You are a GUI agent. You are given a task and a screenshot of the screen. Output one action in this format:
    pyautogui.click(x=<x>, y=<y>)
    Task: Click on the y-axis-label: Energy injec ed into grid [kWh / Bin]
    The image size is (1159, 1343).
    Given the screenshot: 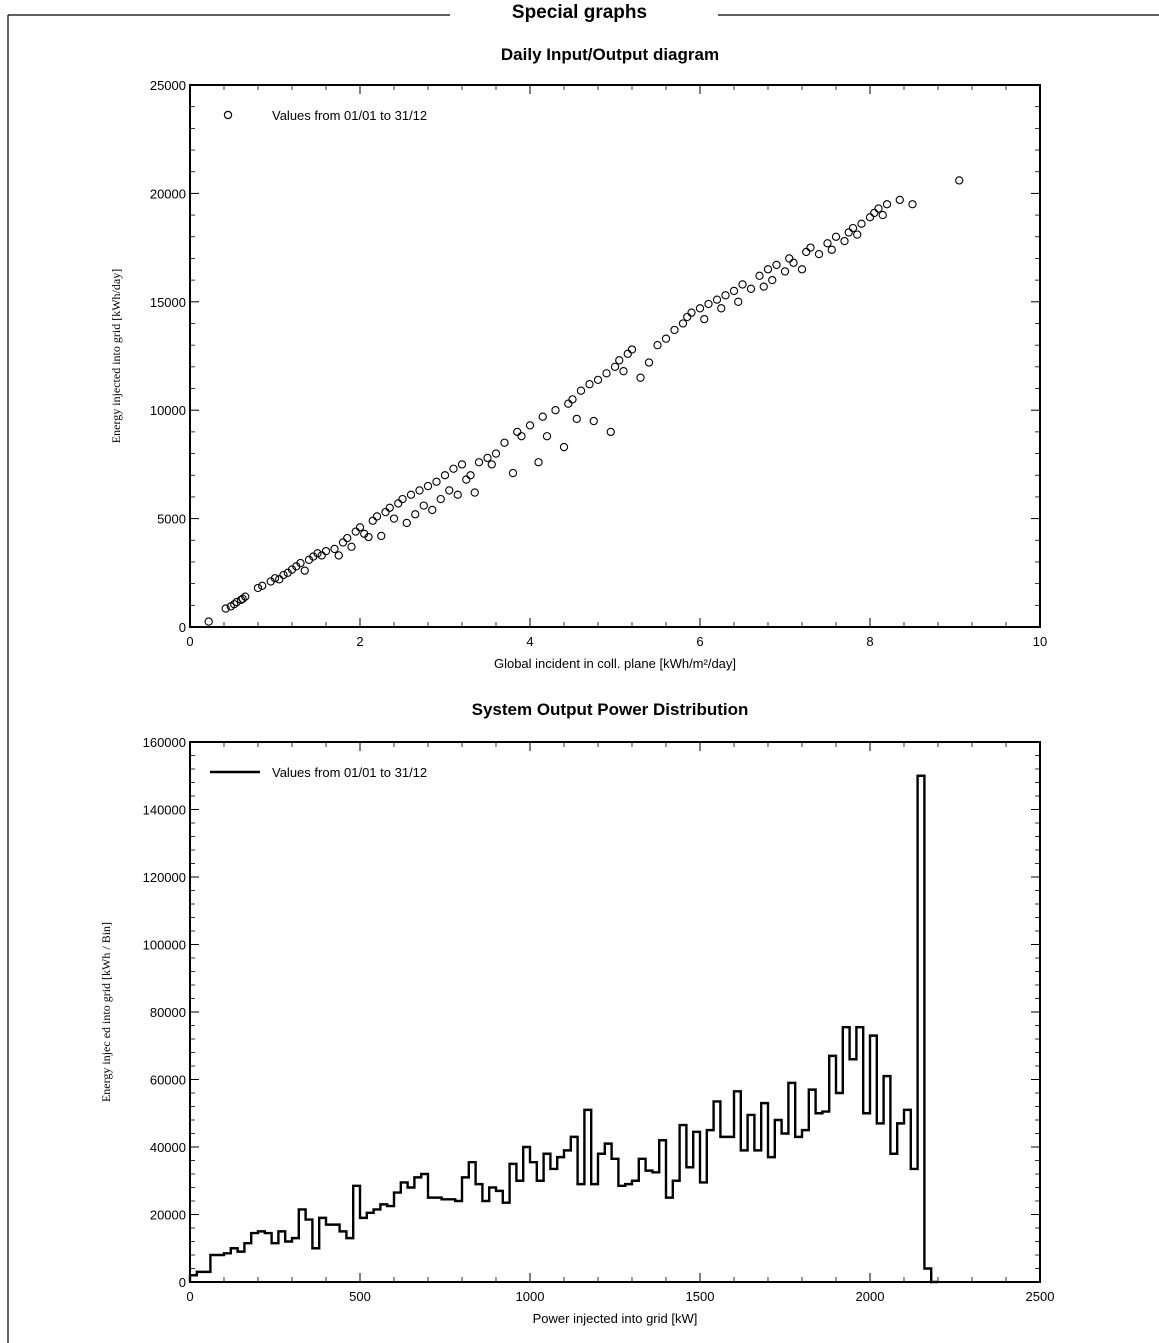 What is the action you would take?
    pyautogui.click(x=106, y=1012)
    